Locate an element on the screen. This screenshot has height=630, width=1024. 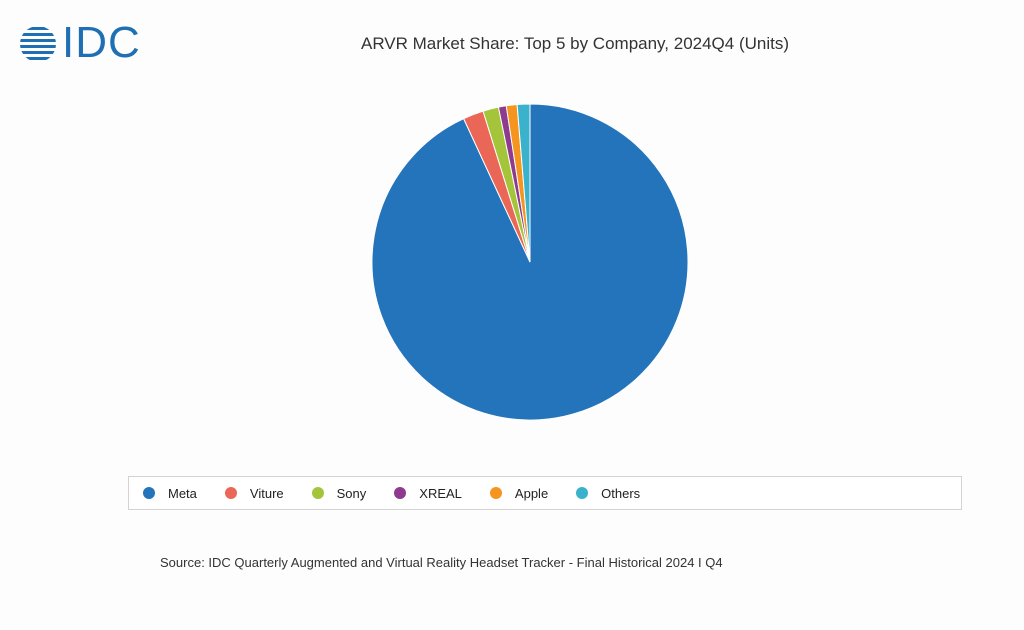
legend-label: Apple is located at coordinates (531, 493).